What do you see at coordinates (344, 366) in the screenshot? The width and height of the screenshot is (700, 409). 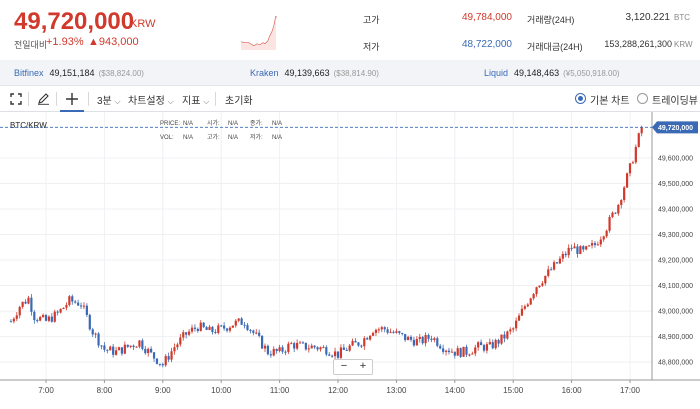 I see `zoom-out-button: −` at bounding box center [344, 366].